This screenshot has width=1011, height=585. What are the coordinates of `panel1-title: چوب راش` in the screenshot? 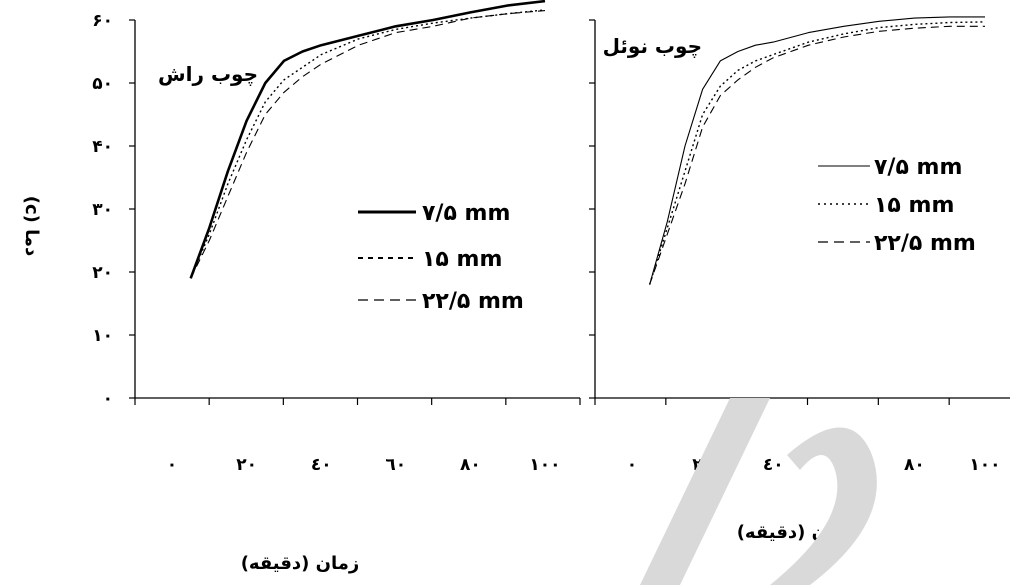 It's located at (208, 74).